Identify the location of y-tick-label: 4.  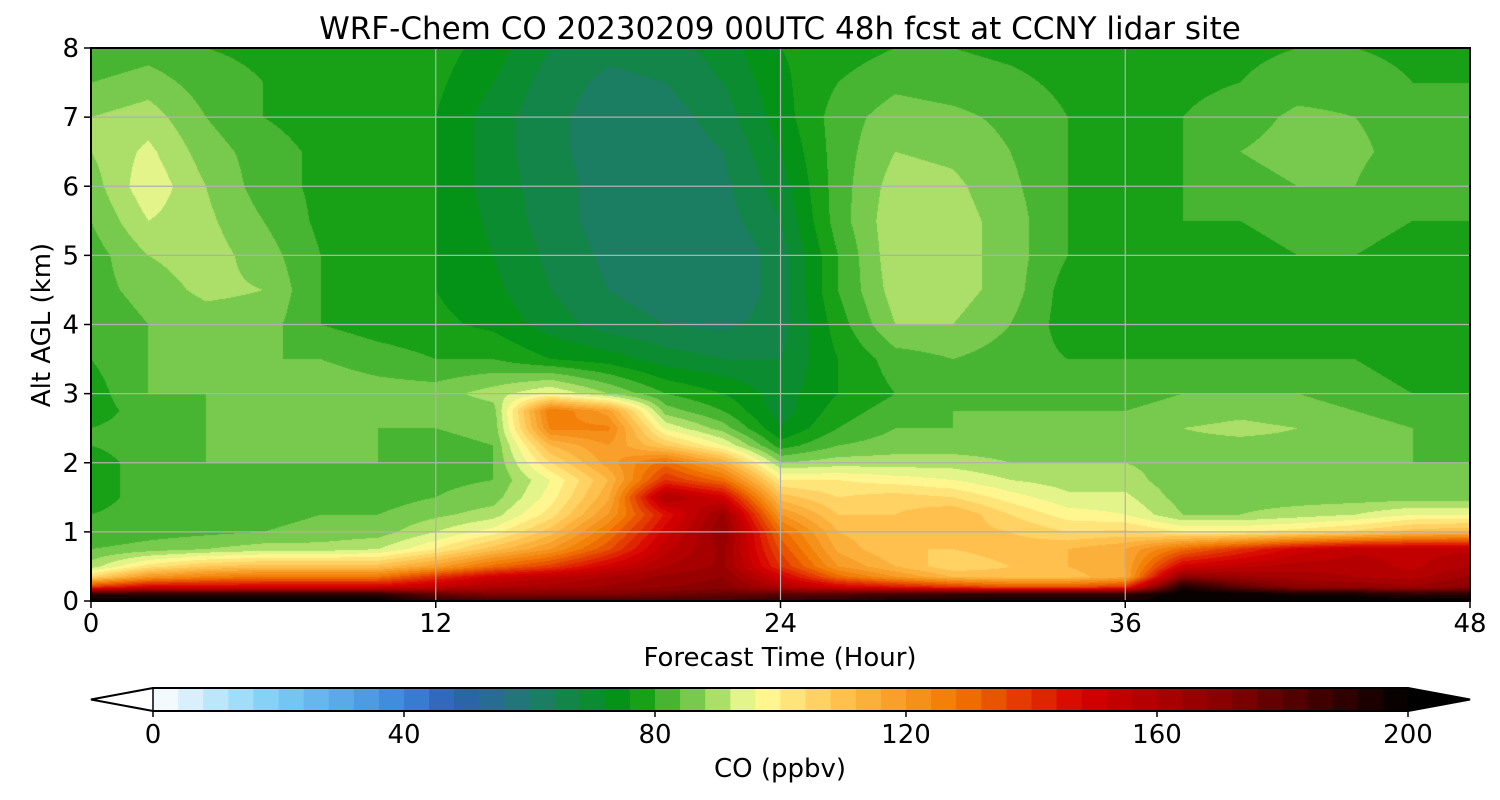
(70, 326).